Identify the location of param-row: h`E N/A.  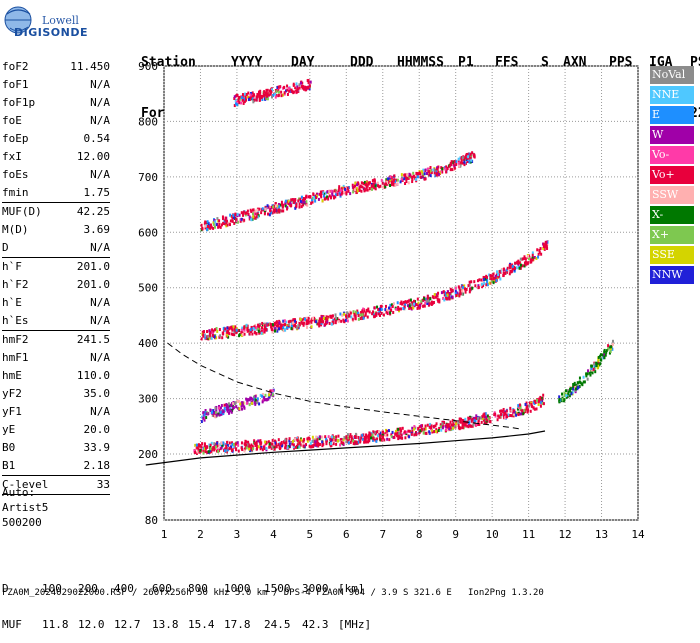
(56, 303).